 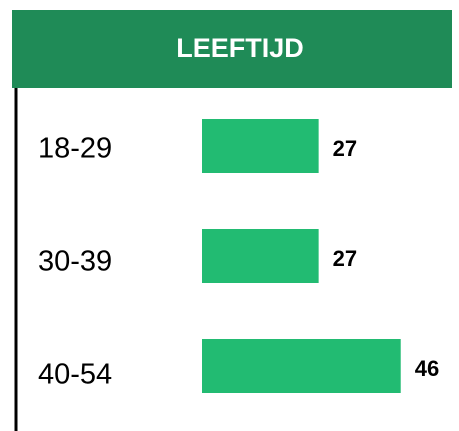 What do you see at coordinates (75, 262) in the screenshot?
I see `category-label: 30-39` at bounding box center [75, 262].